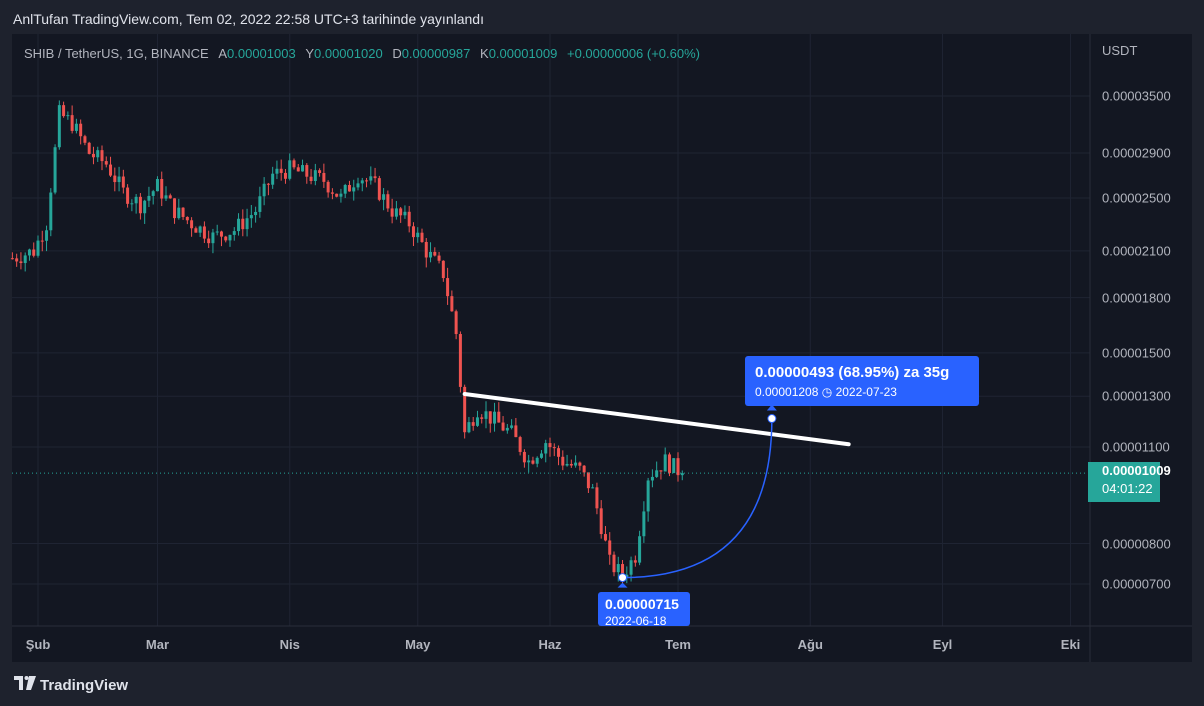  Describe the element at coordinates (523, 53) in the screenshot. I see `close-value: 0.00001009` at that location.